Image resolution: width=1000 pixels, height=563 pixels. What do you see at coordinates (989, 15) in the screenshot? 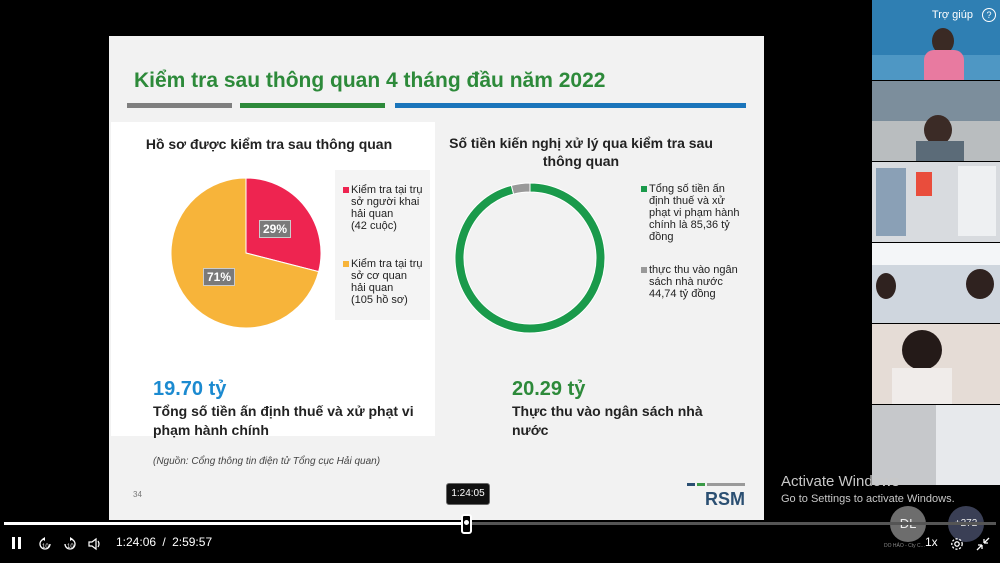
I see `question-circle-icon: ?` at bounding box center [989, 15].